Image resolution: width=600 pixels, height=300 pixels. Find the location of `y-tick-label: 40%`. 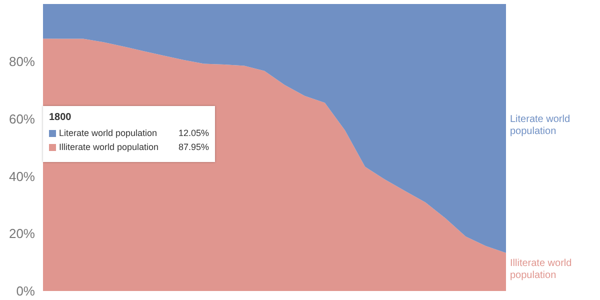

y-tick-label: 40% is located at coordinates (22, 176).